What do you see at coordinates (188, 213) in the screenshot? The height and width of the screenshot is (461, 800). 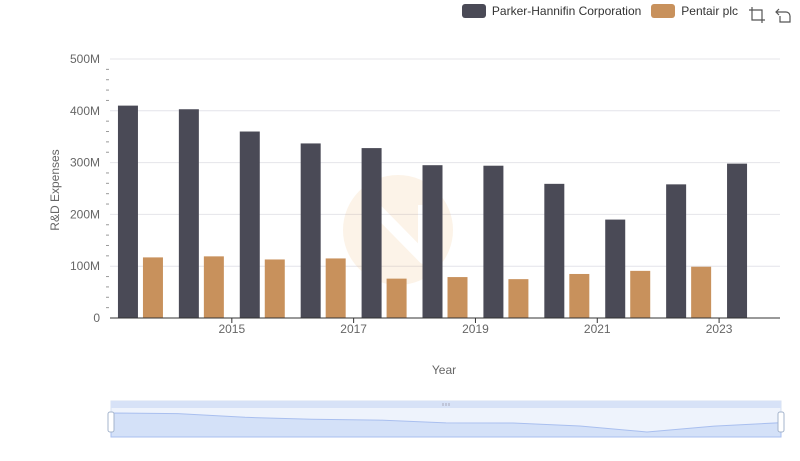 I see `bar-parker-hannifin-2015` at bounding box center [188, 213].